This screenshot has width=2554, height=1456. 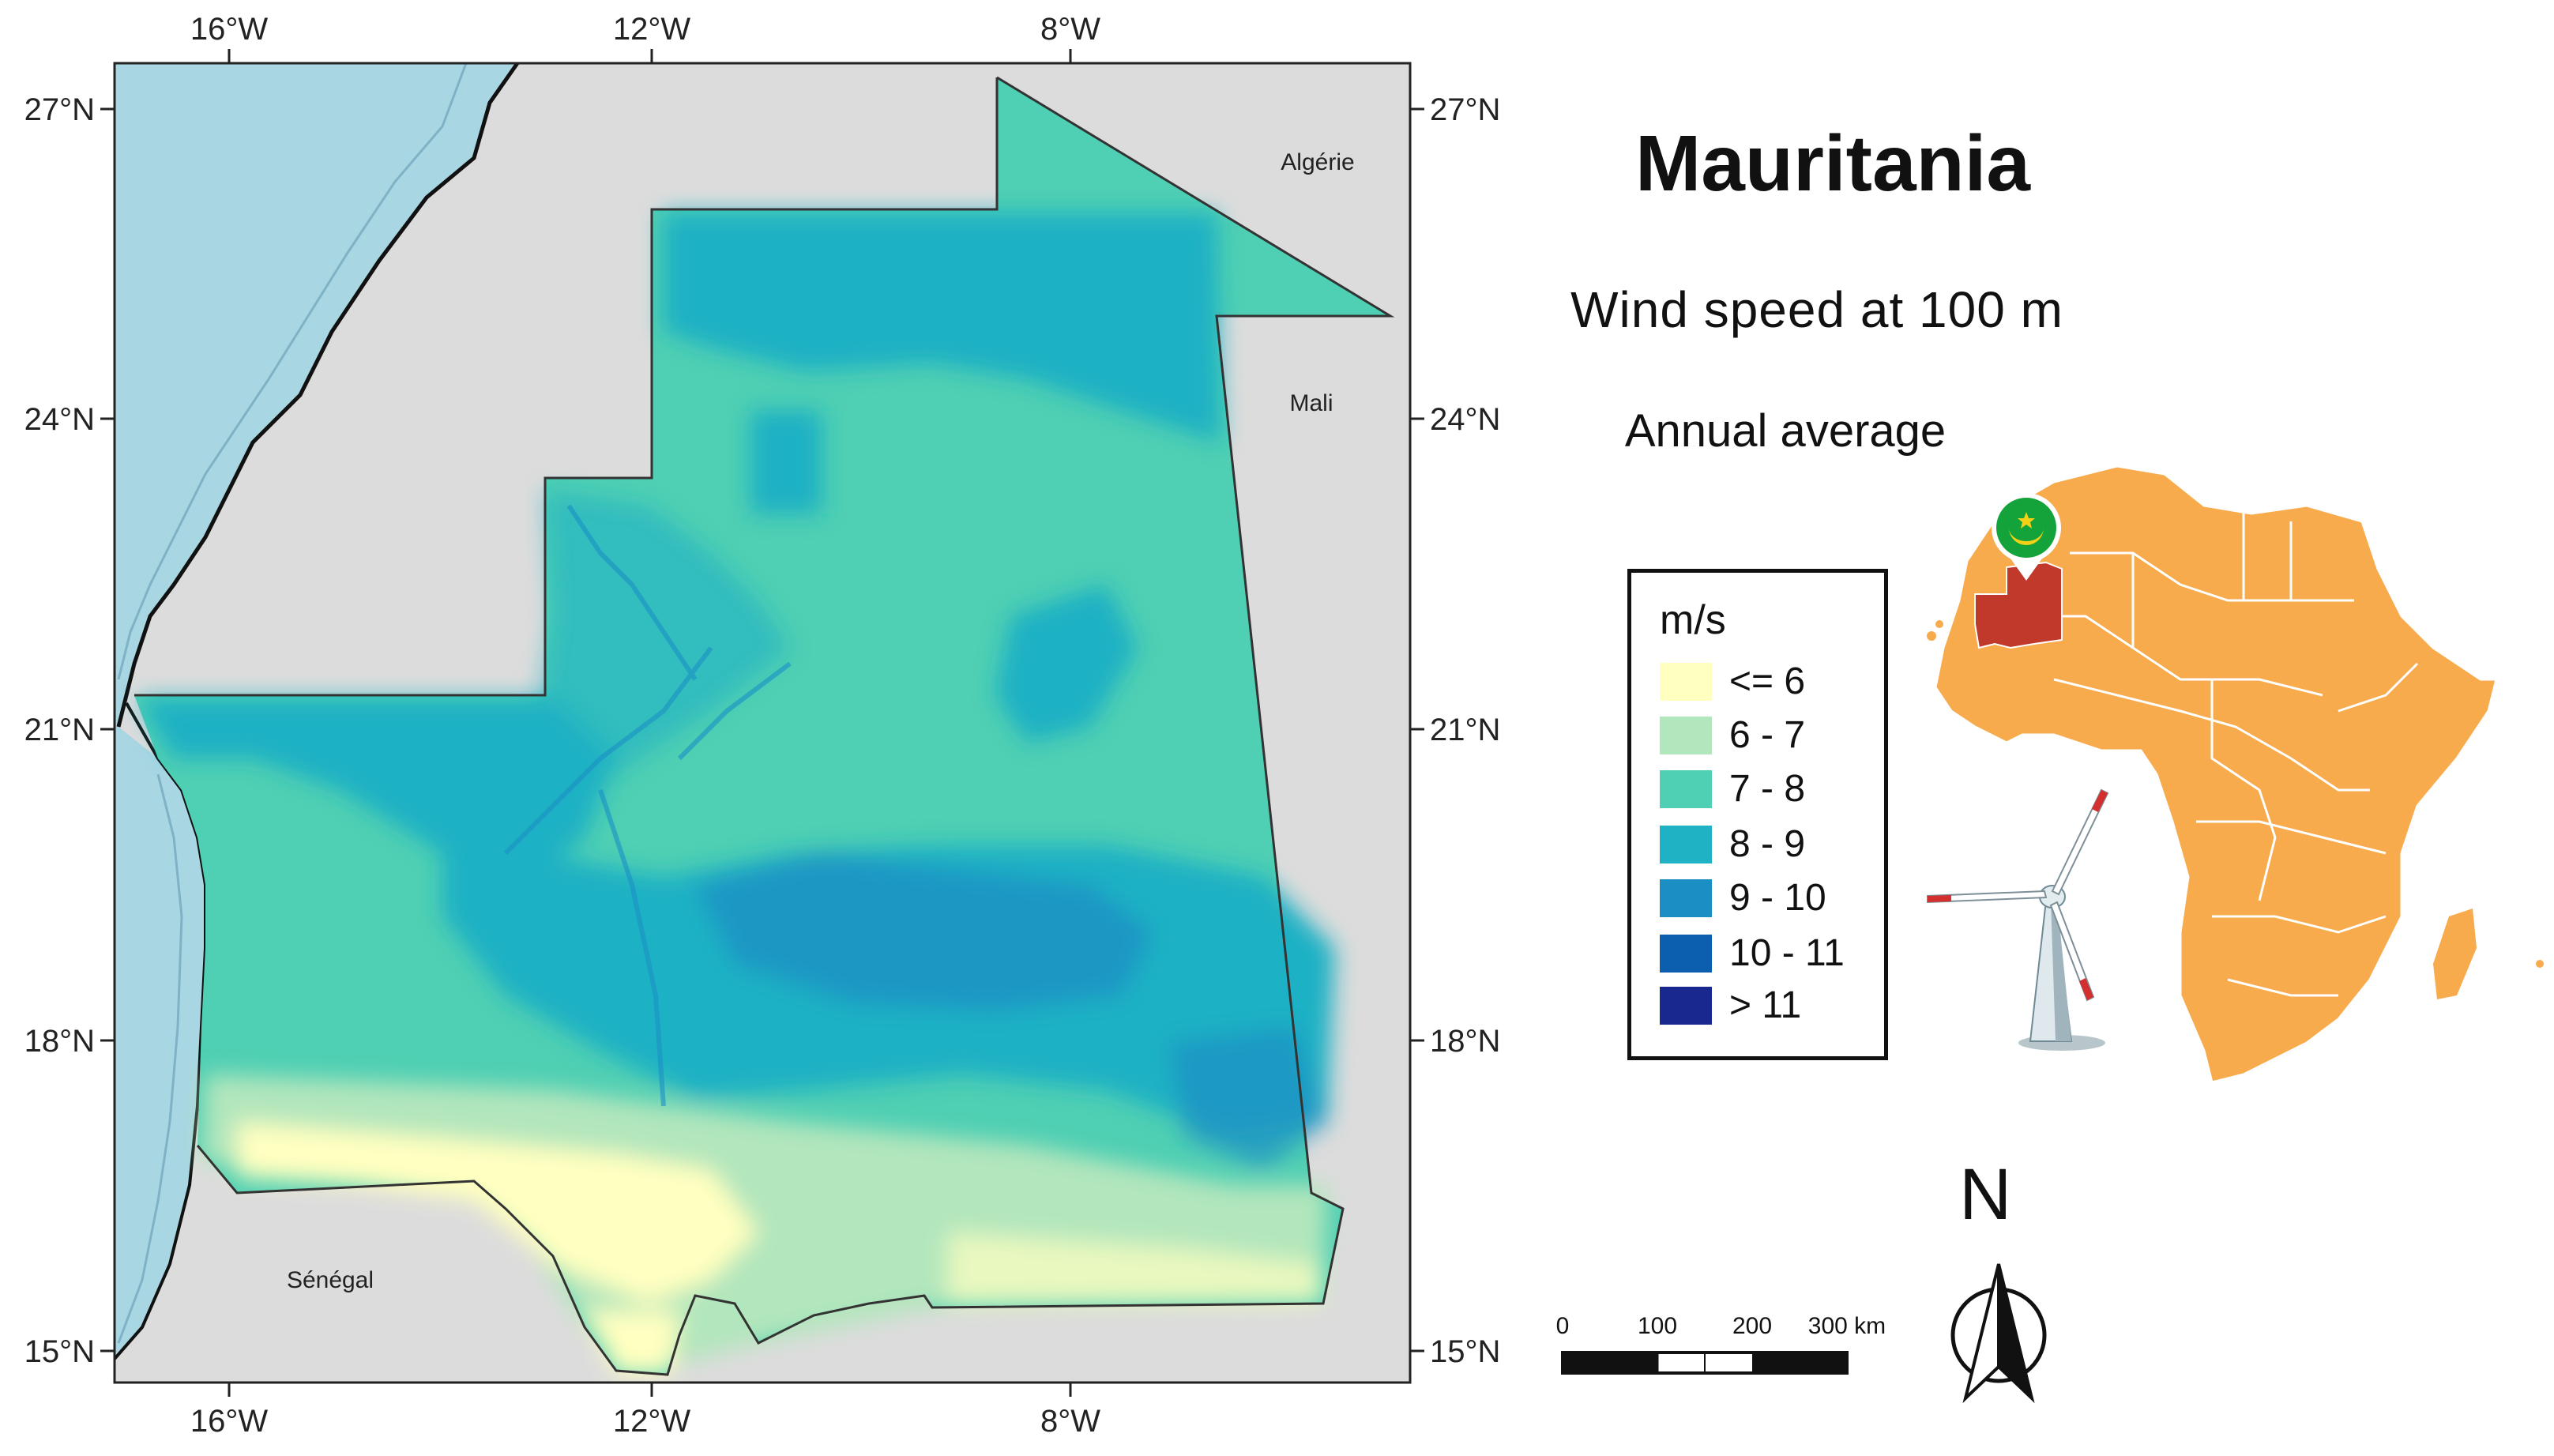 What do you see at coordinates (150, 1058) in the screenshot?
I see `continental-shelf-line-south` at bounding box center [150, 1058].